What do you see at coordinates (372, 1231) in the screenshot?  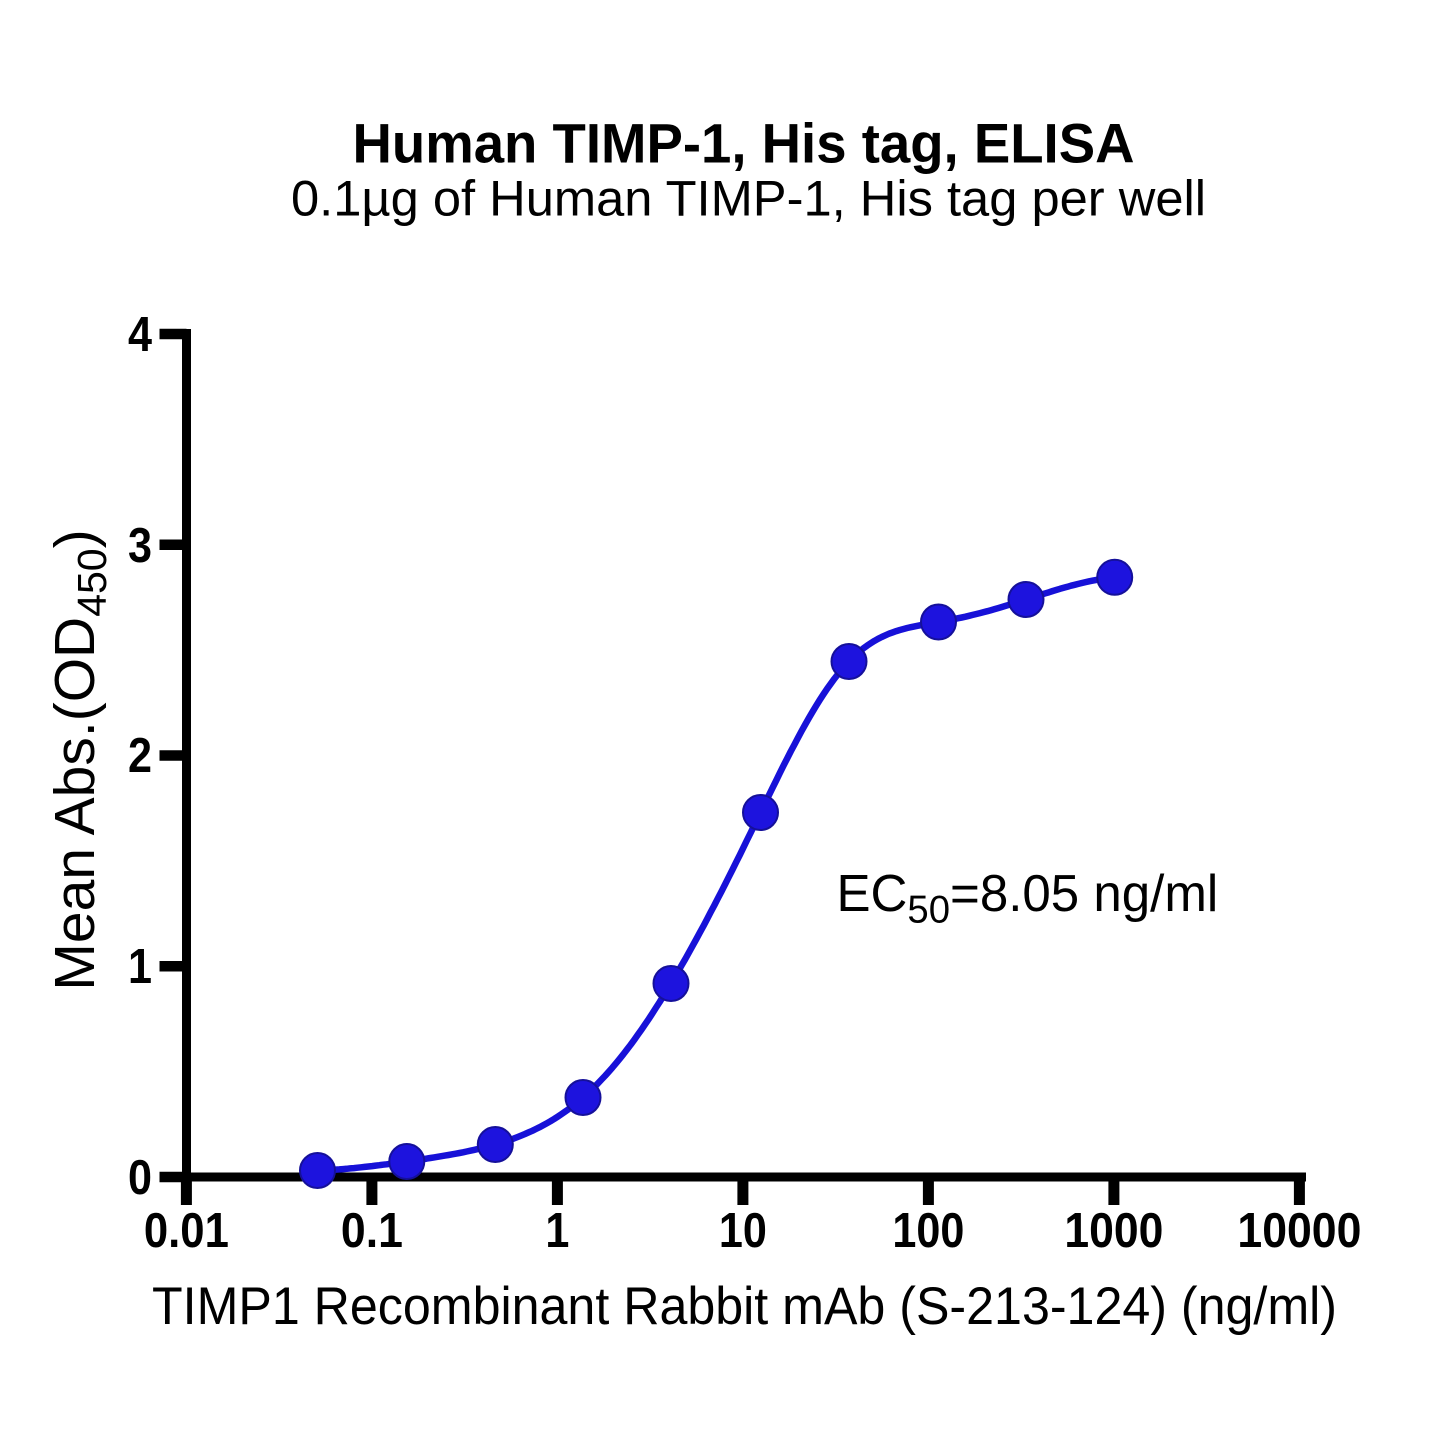 I see `svg-text: 0.1` at bounding box center [372, 1231].